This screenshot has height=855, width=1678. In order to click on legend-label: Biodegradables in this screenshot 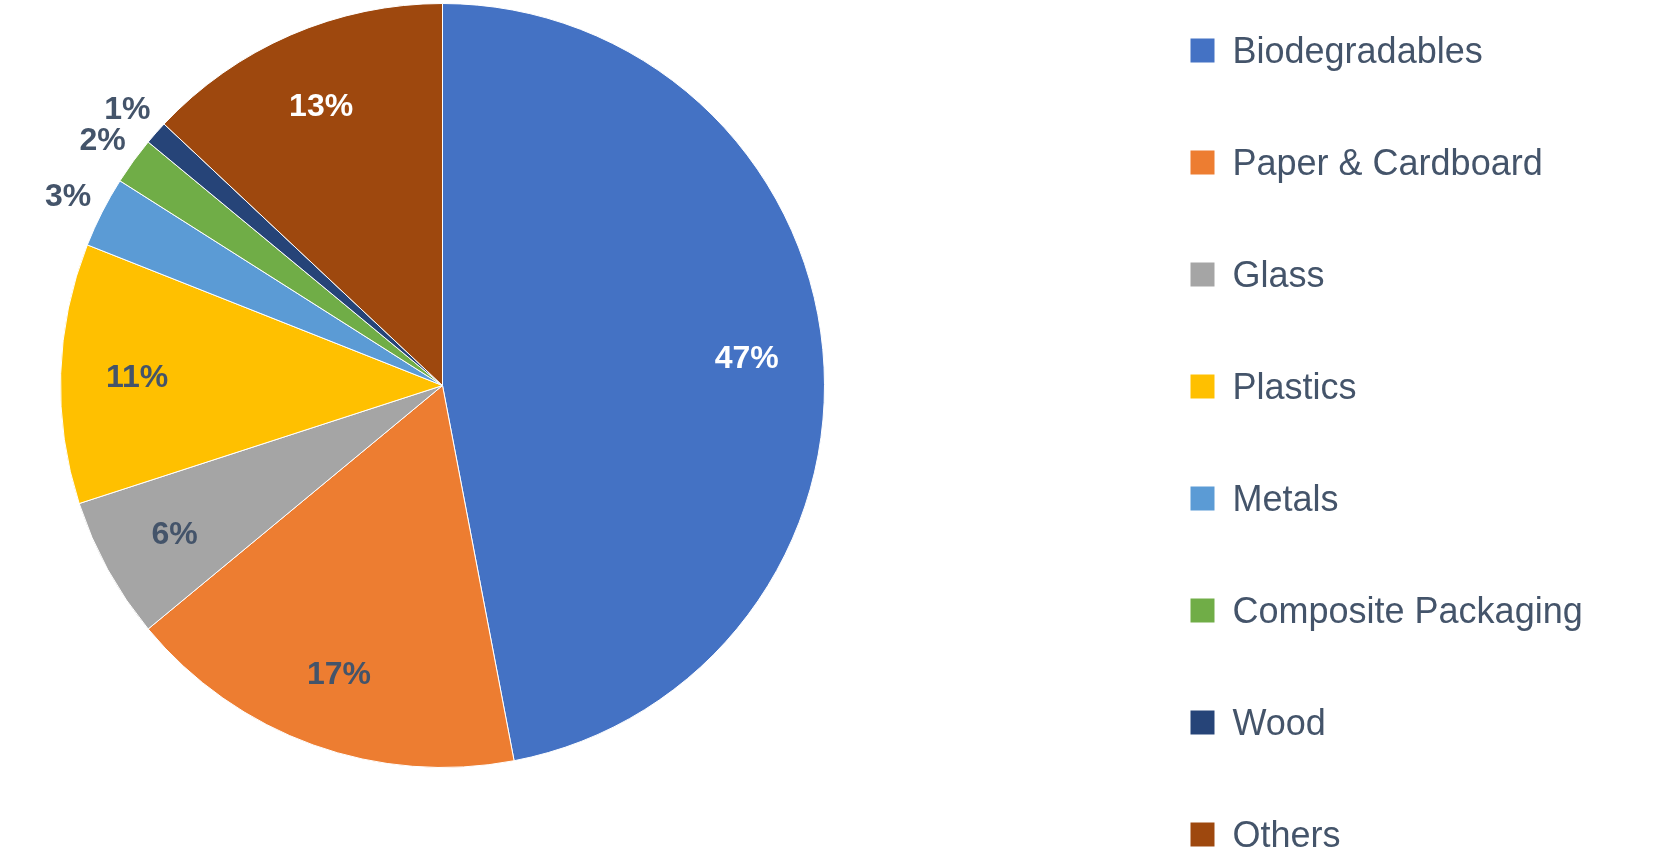, I will do `click(1357, 50)`.